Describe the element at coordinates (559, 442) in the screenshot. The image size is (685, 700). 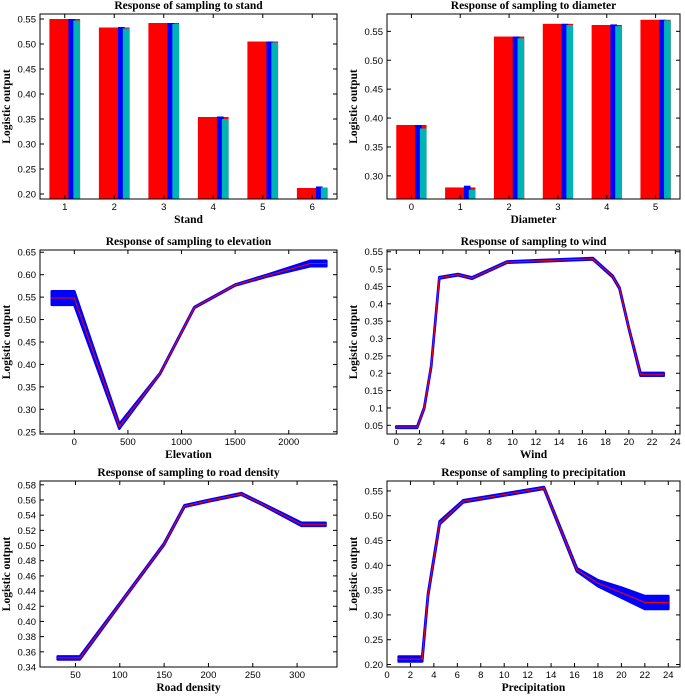
I see `x-tick-label: 14` at that location.